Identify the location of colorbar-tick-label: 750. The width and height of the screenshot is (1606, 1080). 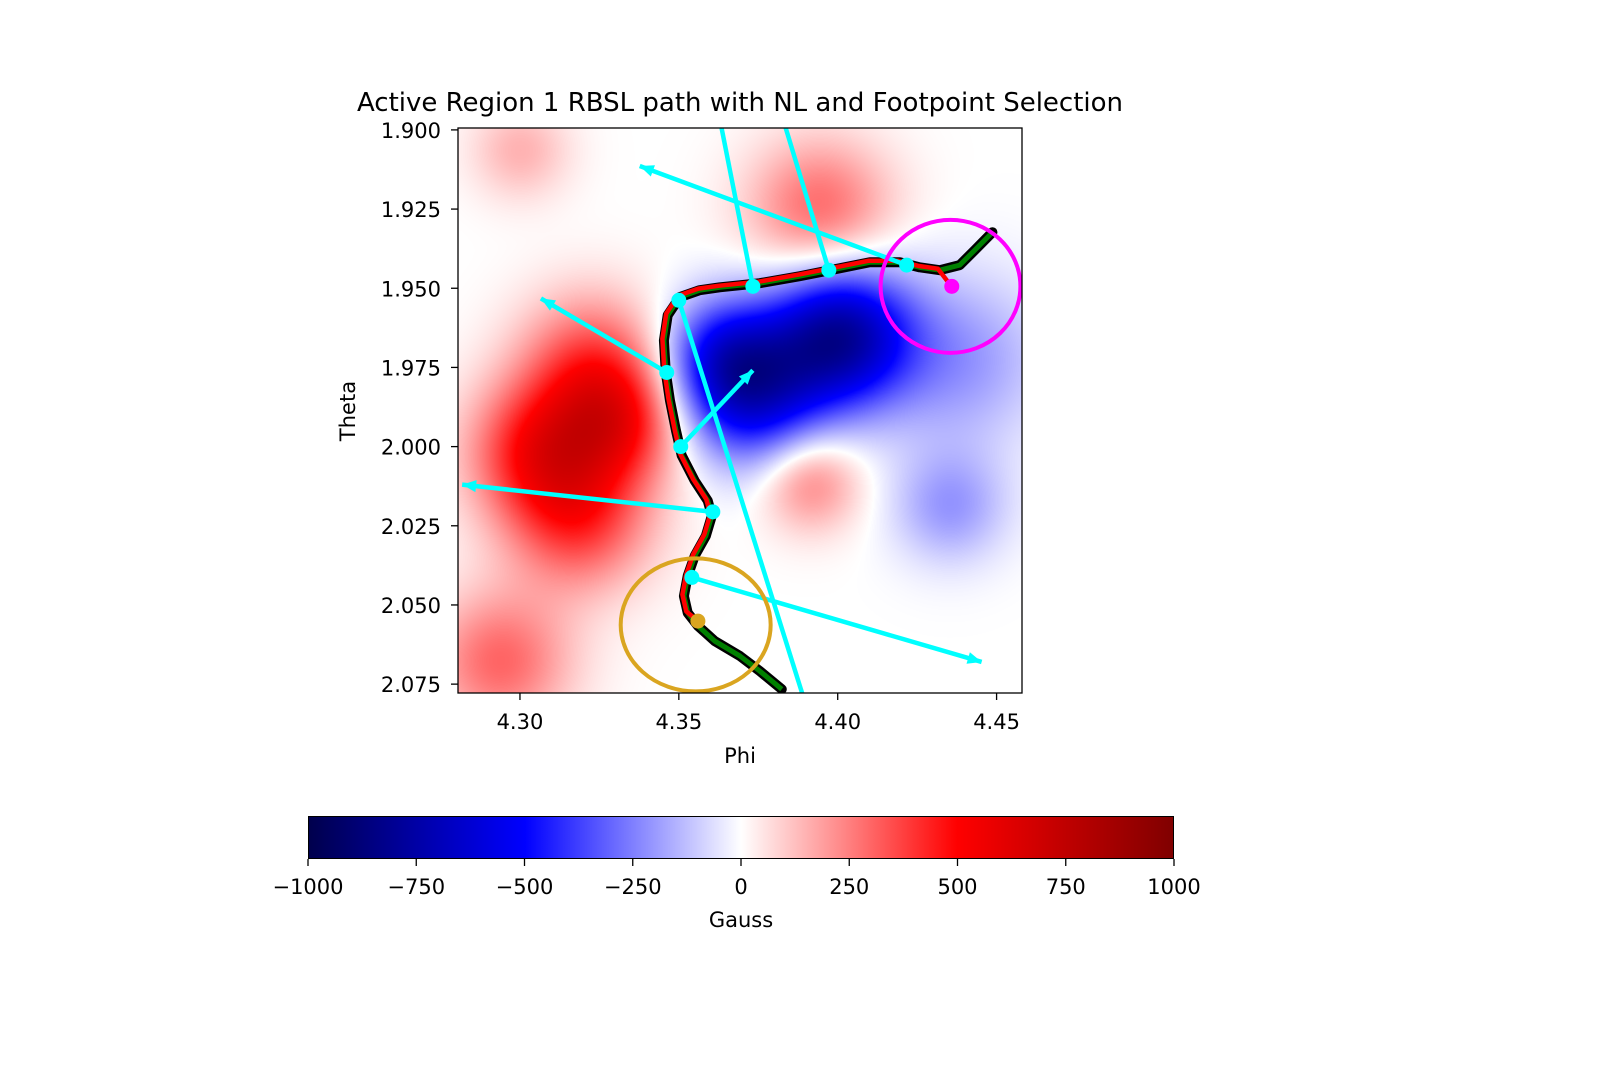
(1066, 887).